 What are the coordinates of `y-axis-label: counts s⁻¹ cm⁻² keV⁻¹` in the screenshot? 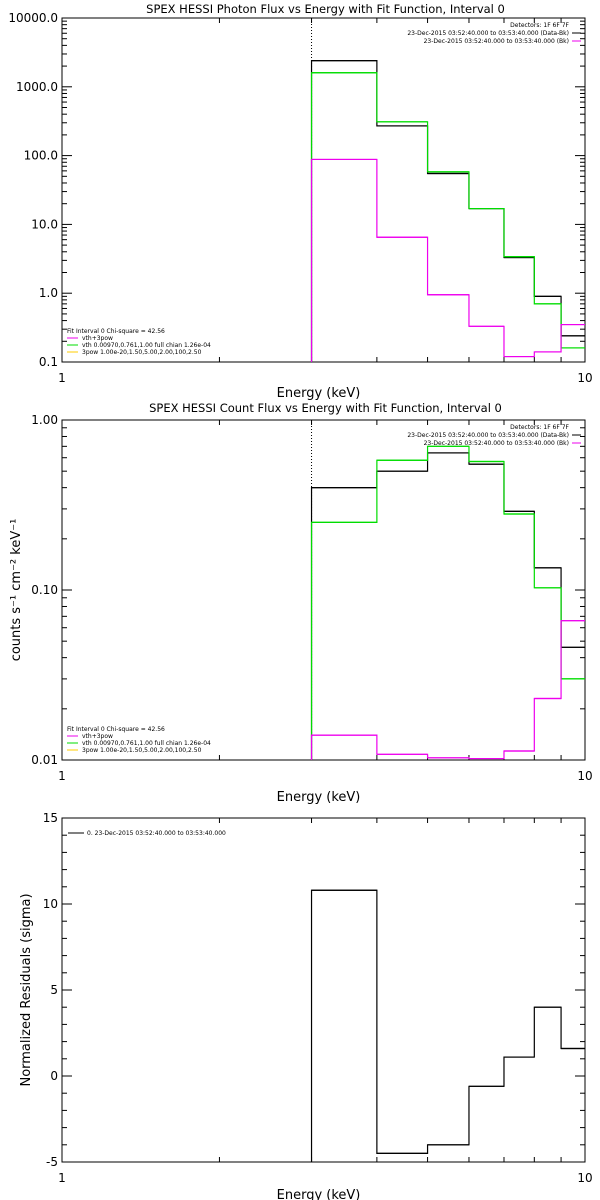 It's located at (16, 590).